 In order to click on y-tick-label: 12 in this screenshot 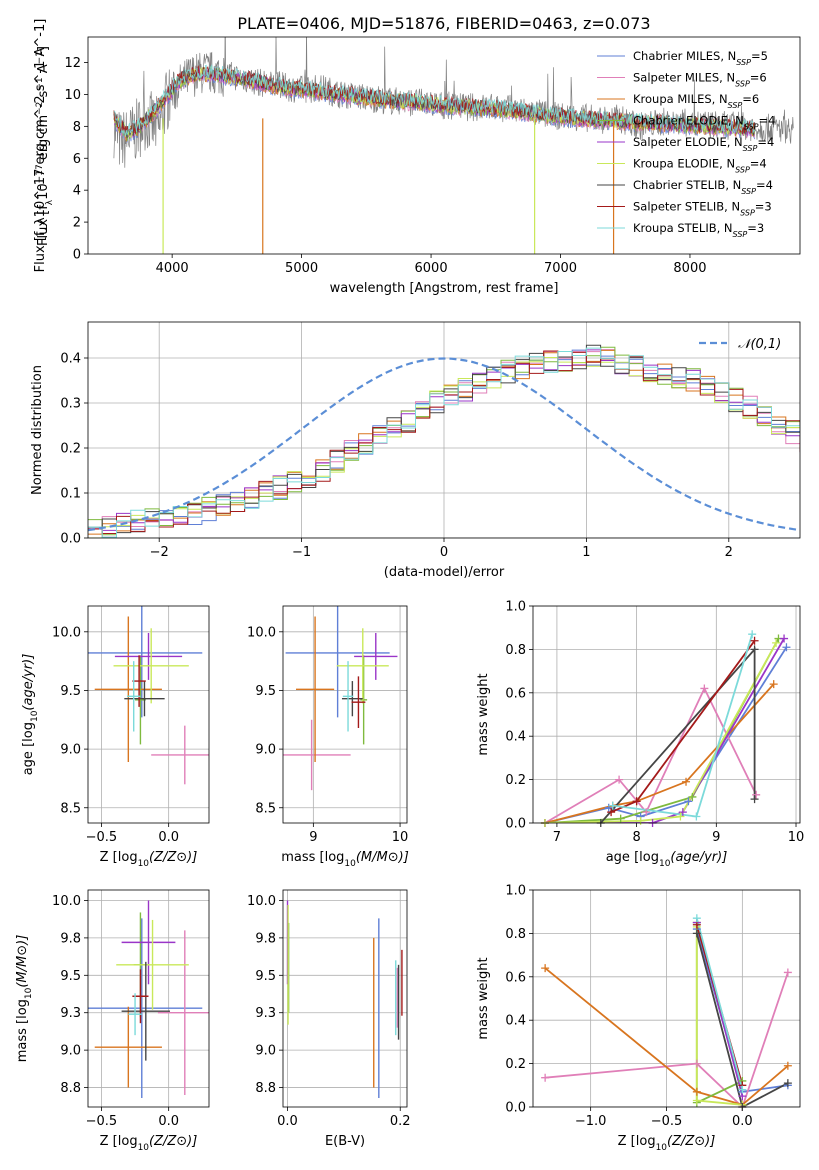, I will do `click(72, 63)`.